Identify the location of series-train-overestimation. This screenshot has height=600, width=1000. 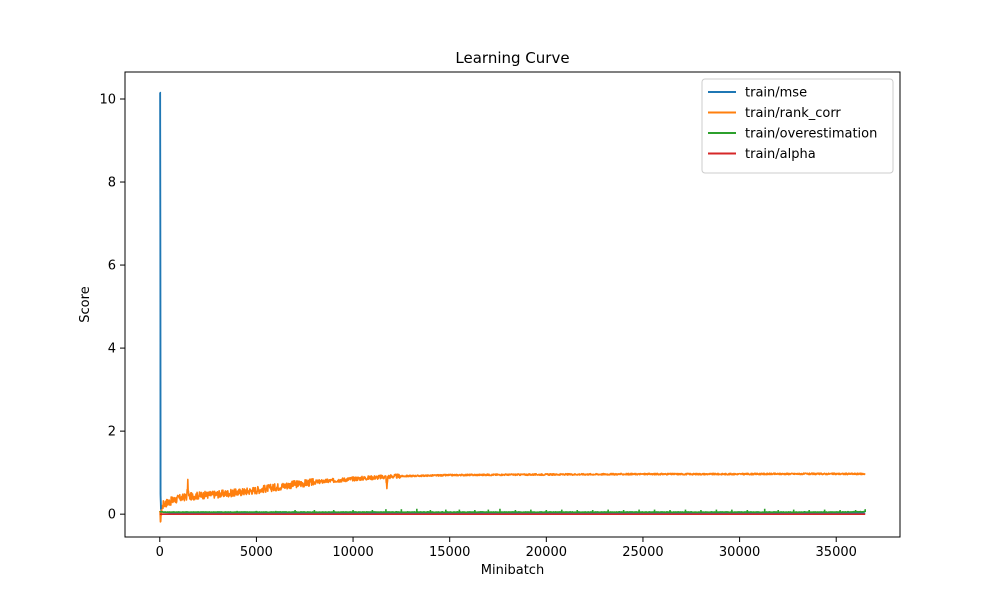
(513, 511).